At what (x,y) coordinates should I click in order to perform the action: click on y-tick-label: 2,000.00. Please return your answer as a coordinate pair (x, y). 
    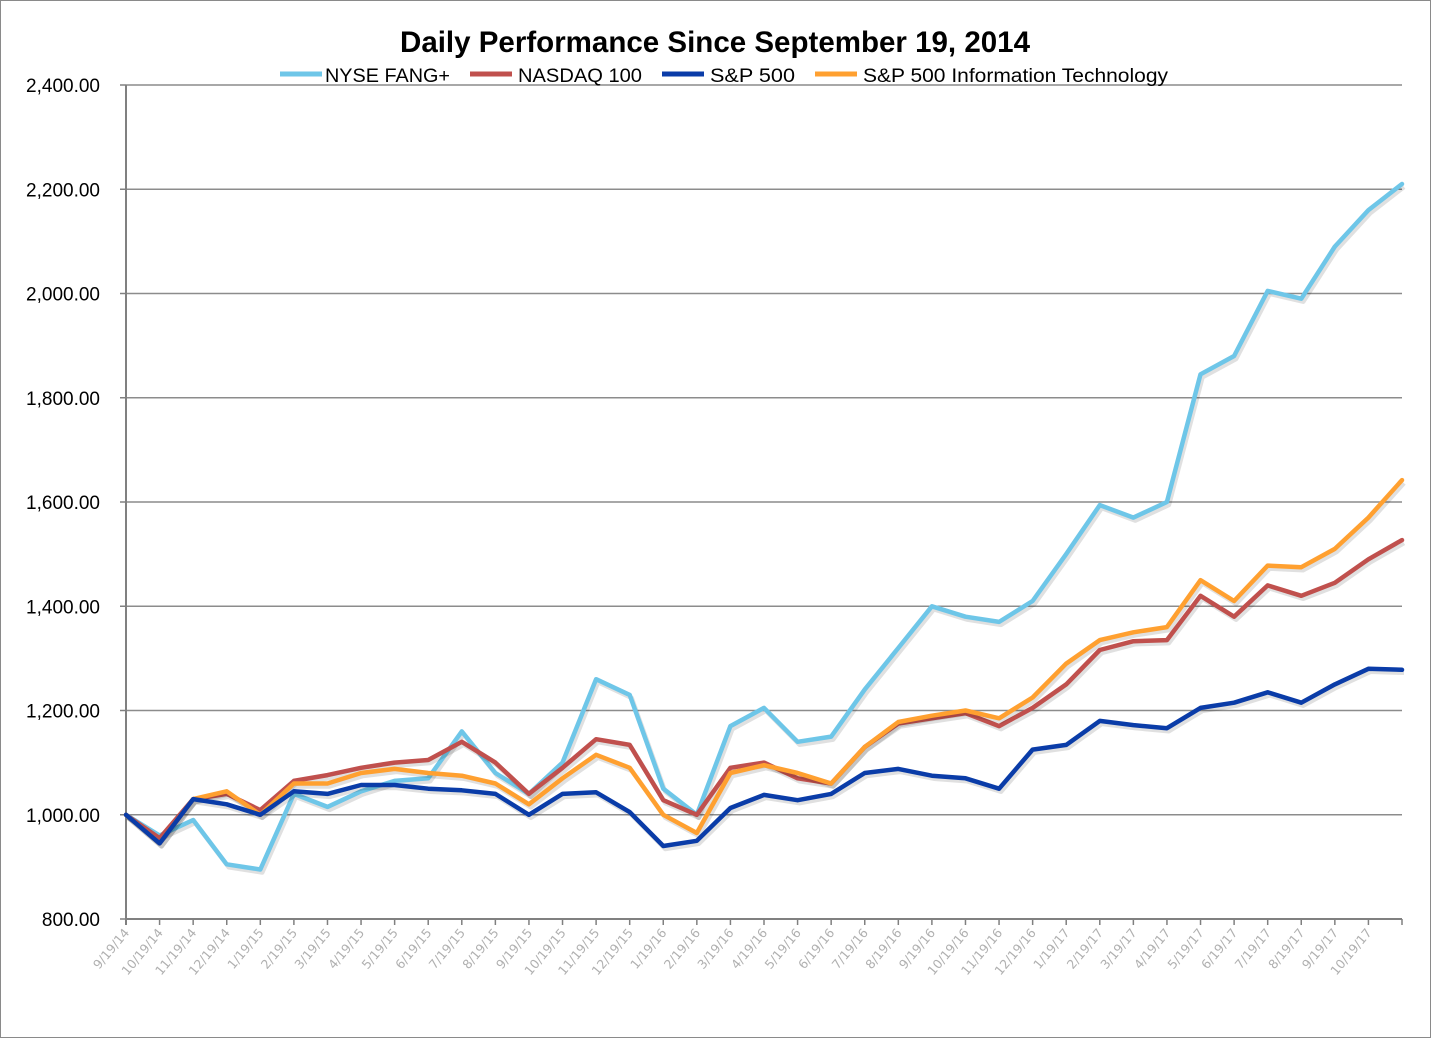
    Looking at the image, I should click on (63, 295).